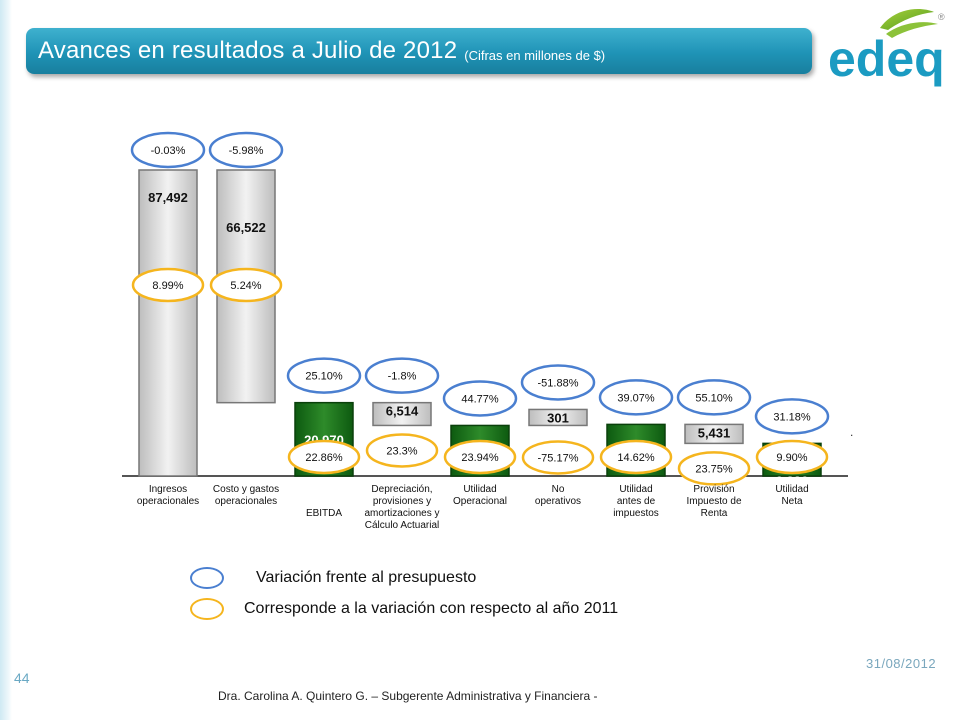 This screenshot has width=960, height=720. I want to click on budget-variation-label: -1.8%, so click(402, 377).